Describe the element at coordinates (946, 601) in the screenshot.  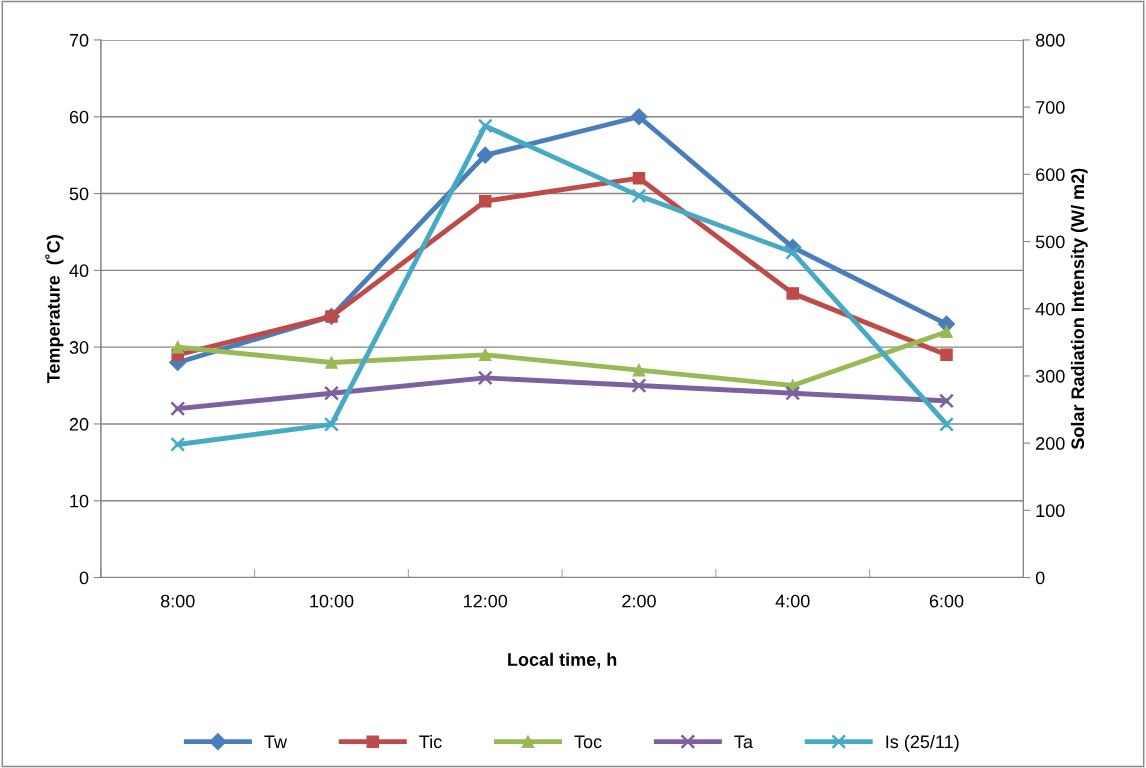
I see `x-tick-label: 6:00` at that location.